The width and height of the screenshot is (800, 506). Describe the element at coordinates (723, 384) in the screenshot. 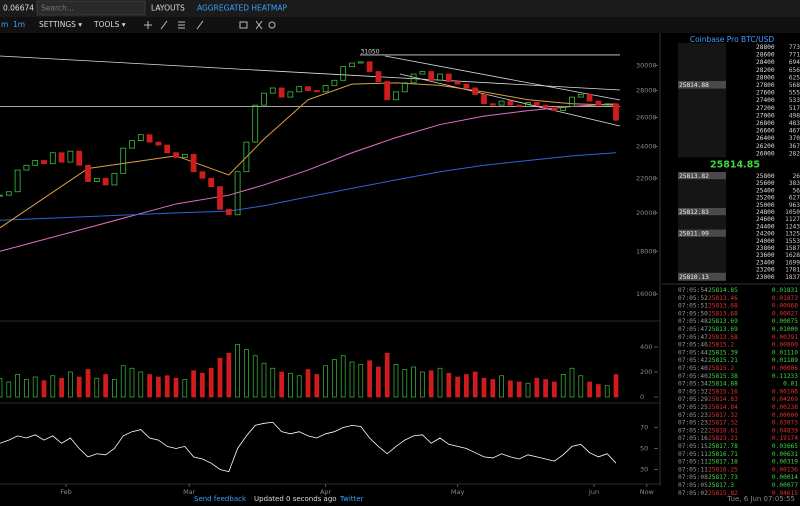

I see `trade-price: 25814.88` at that location.